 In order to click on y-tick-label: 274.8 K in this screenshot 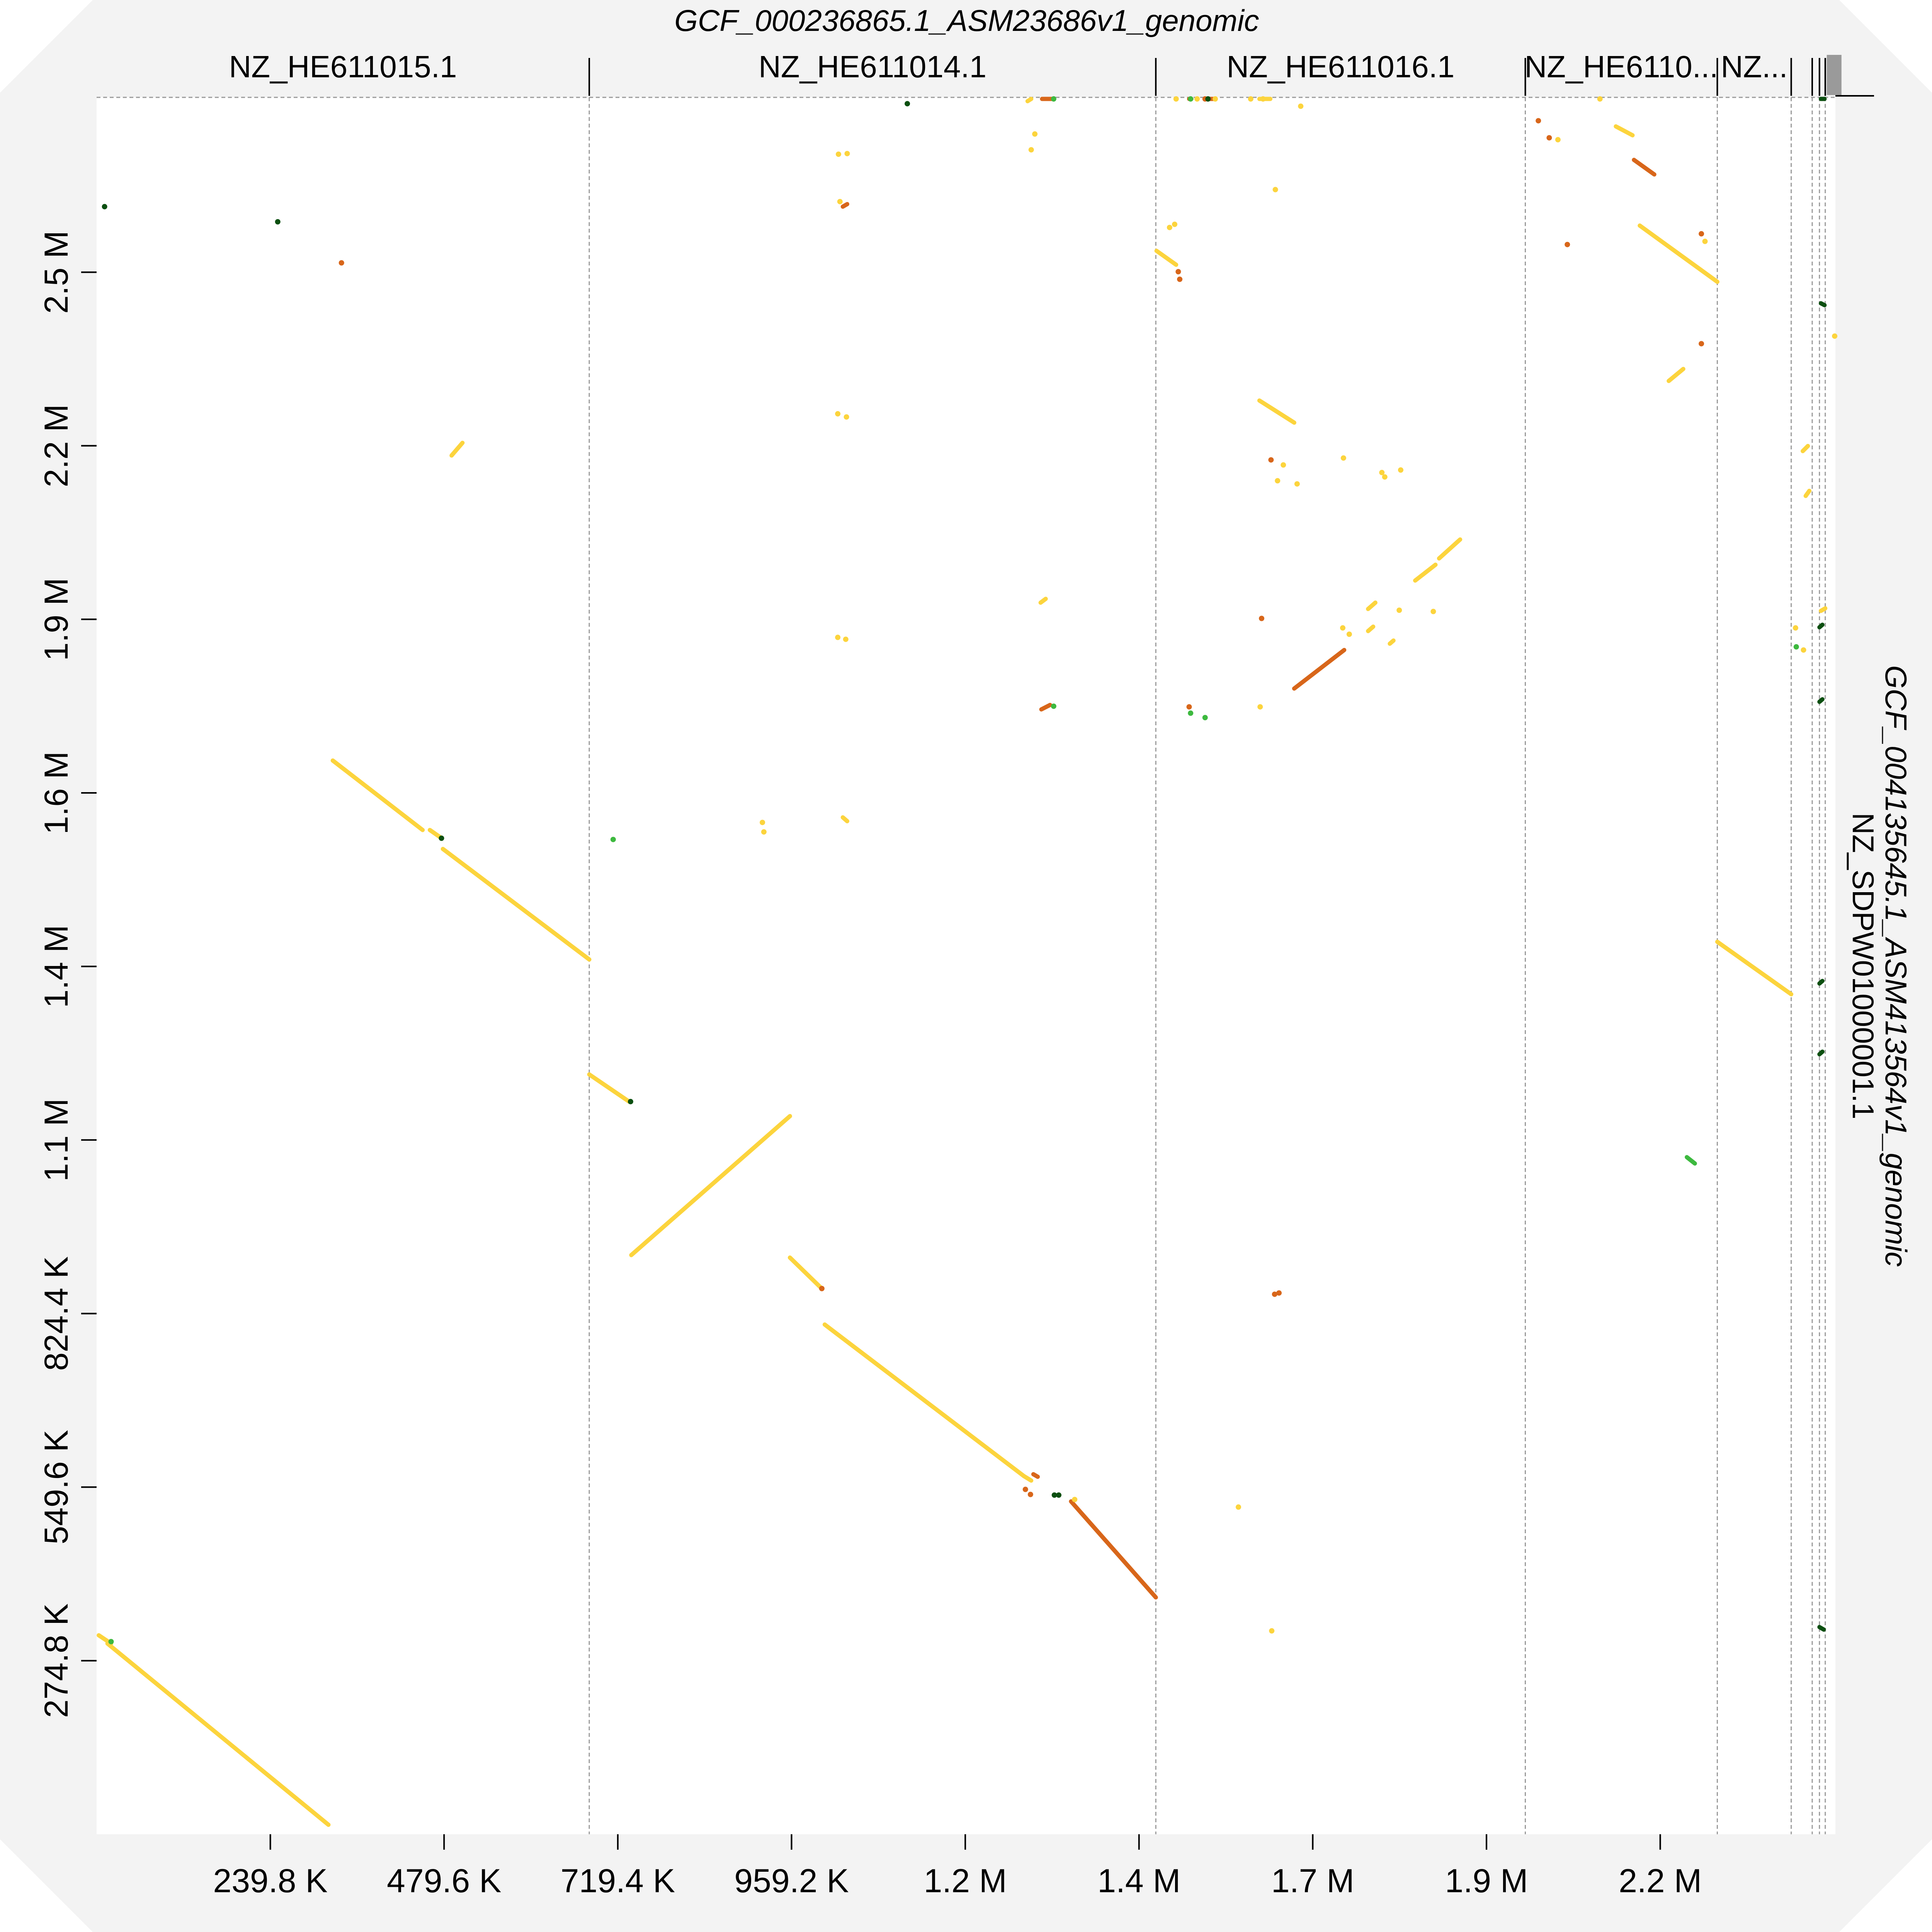, I will do `click(57, 1661)`.